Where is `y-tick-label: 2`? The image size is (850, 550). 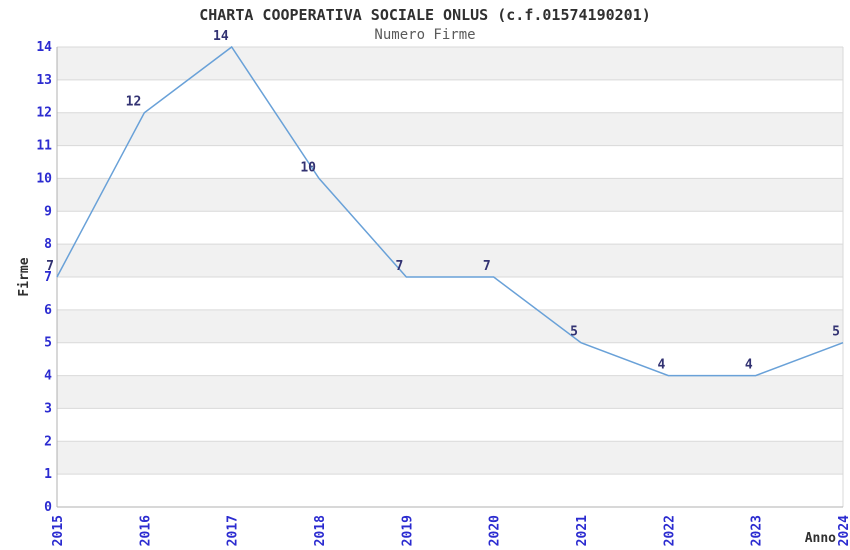
y-tick-label: 2 is located at coordinates (48, 441).